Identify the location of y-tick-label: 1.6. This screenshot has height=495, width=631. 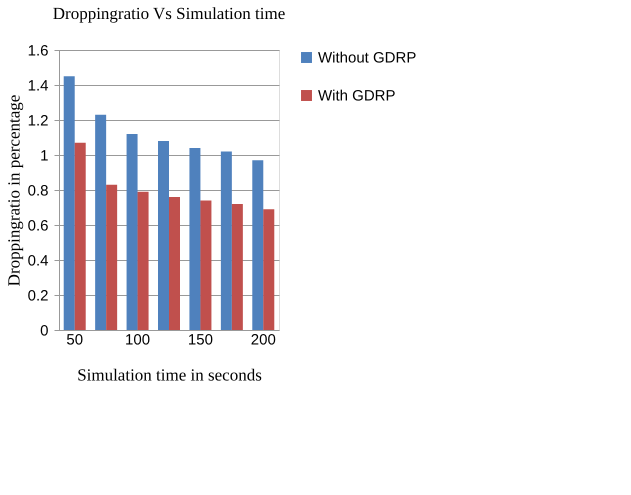
(38, 51).